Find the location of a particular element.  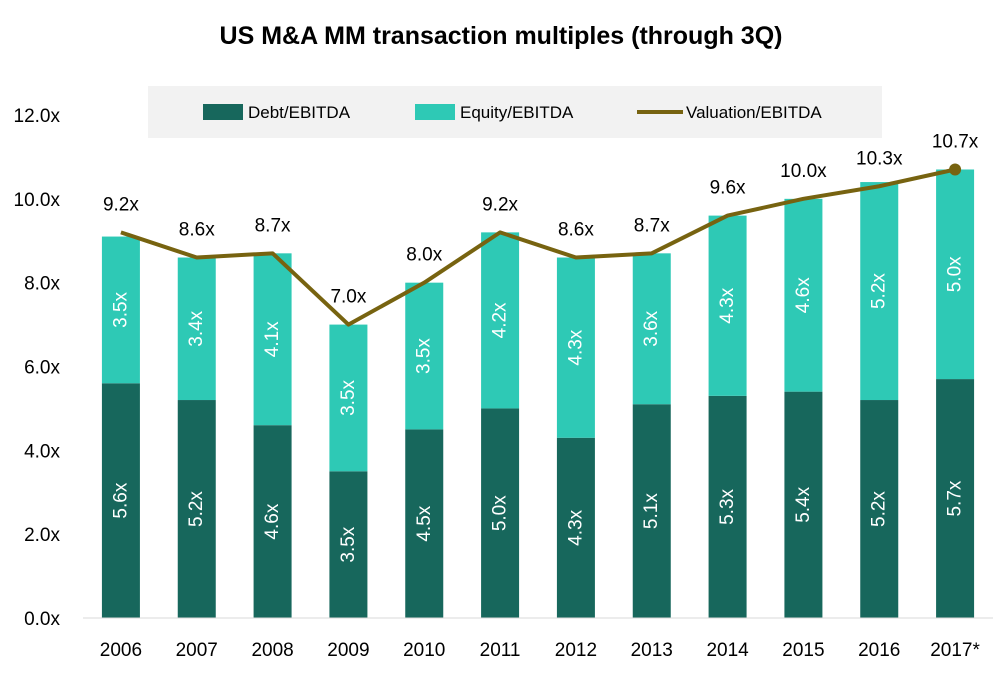

equity-data-label: 4.1x is located at coordinates (272, 339).